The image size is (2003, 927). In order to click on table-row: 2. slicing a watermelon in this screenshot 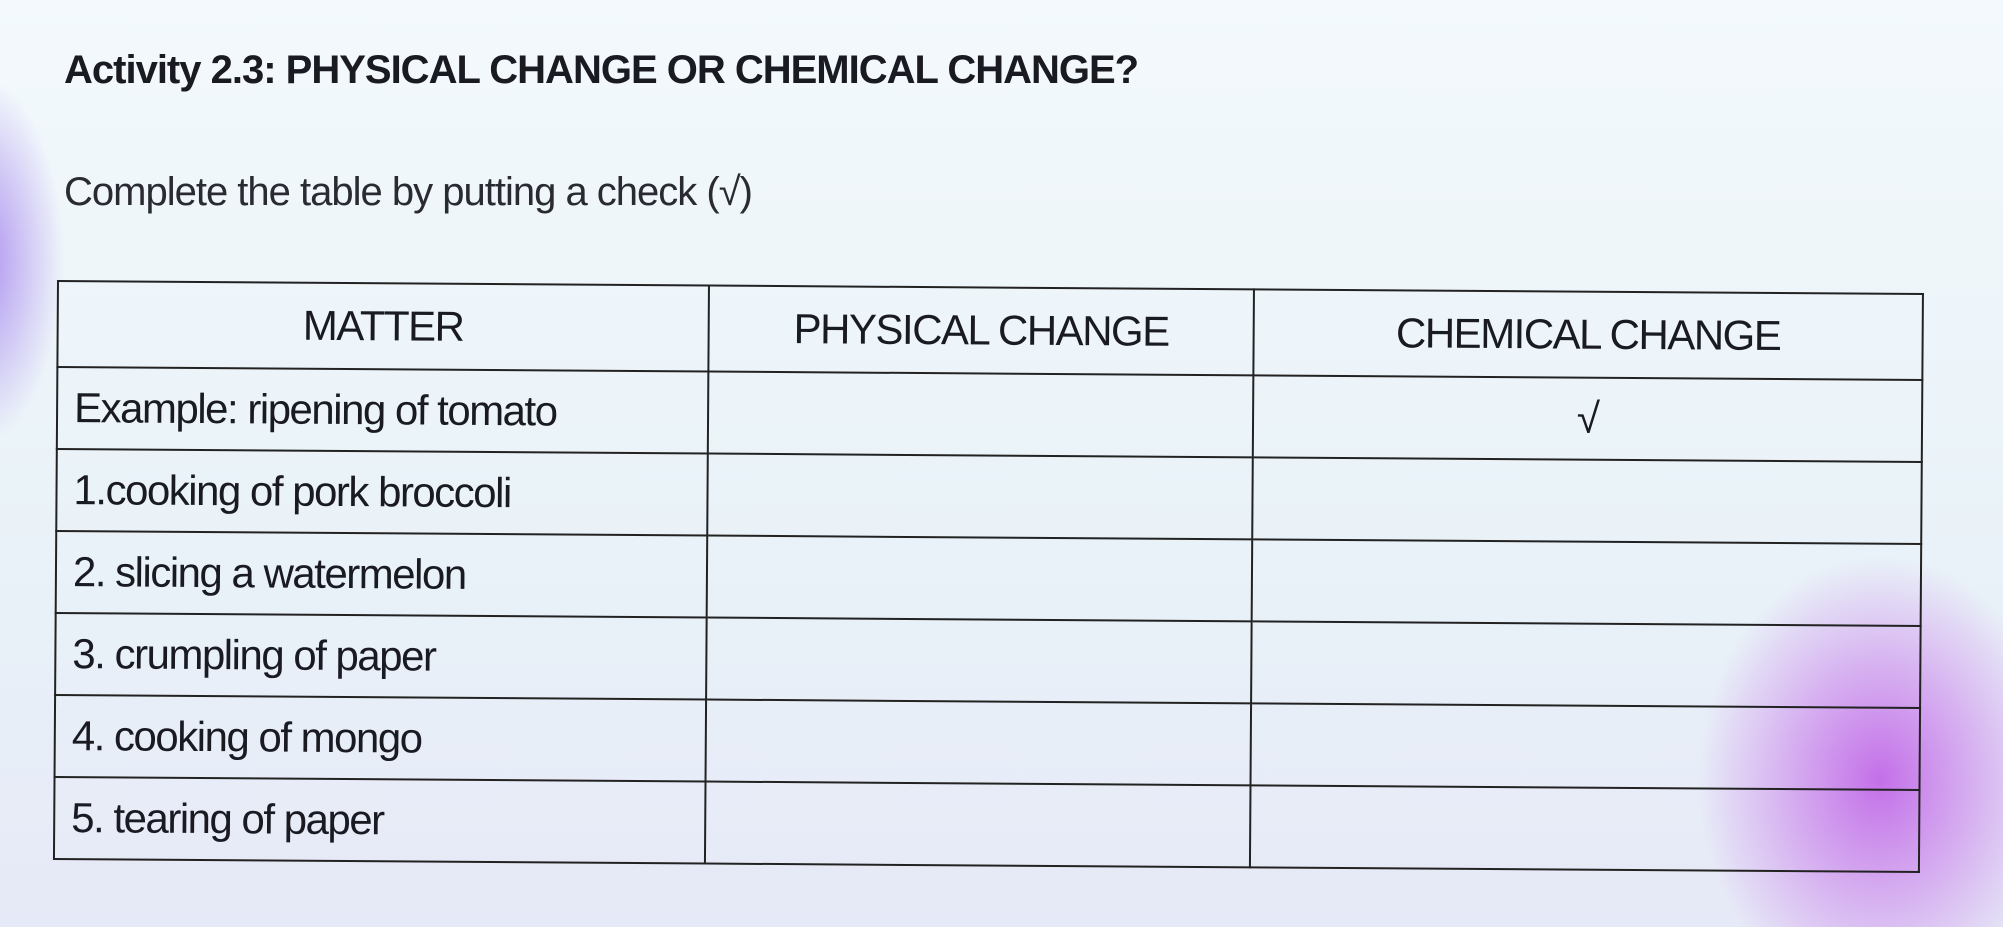, I will do `click(988, 579)`.